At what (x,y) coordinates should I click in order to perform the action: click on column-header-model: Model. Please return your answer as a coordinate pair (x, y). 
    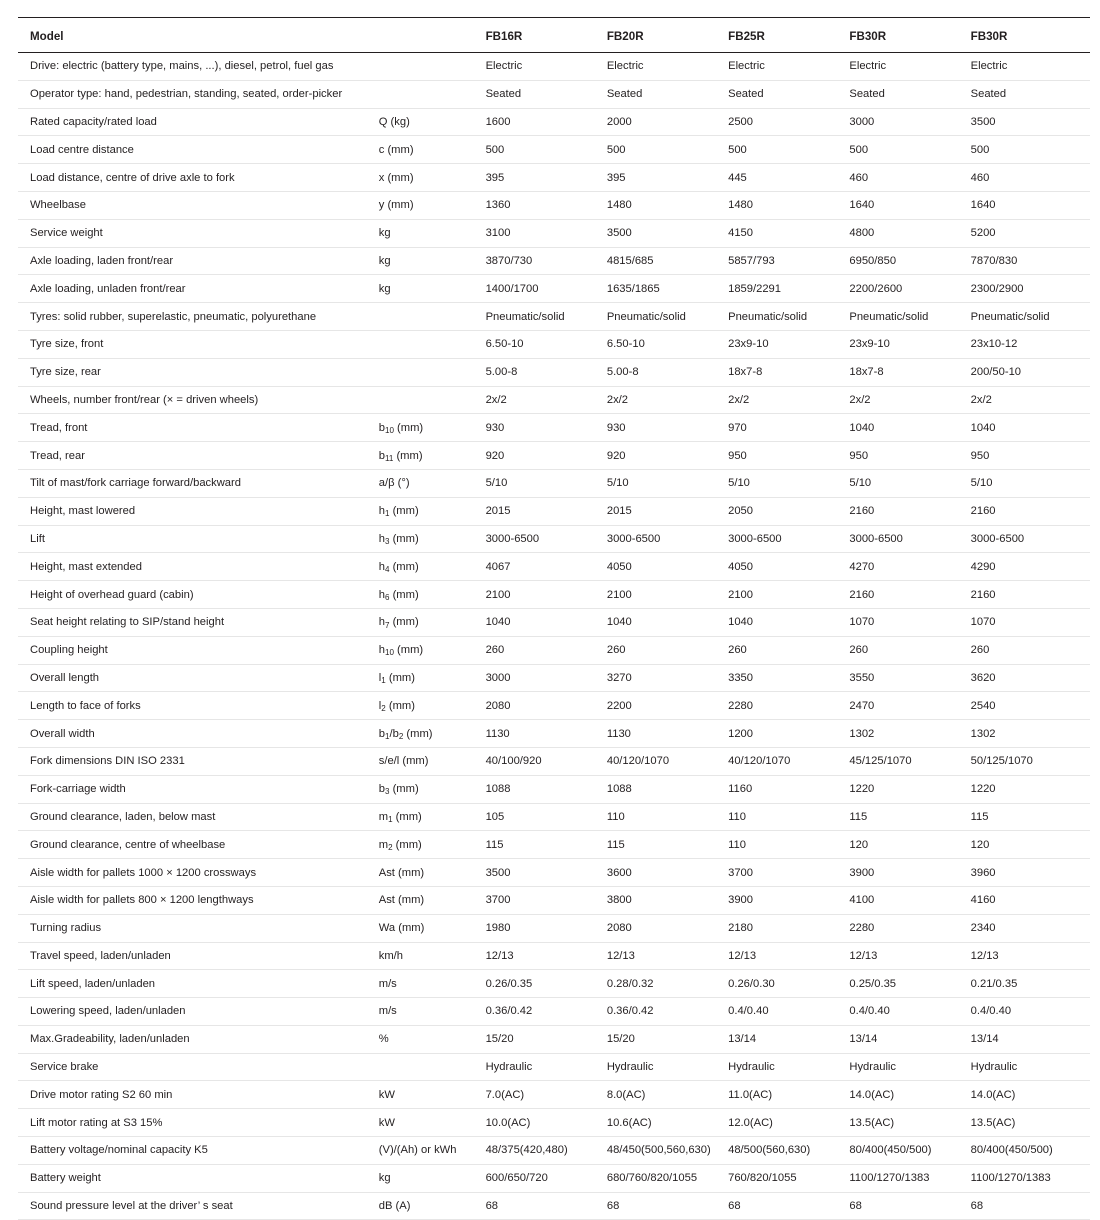
    Looking at the image, I should click on (198, 35).